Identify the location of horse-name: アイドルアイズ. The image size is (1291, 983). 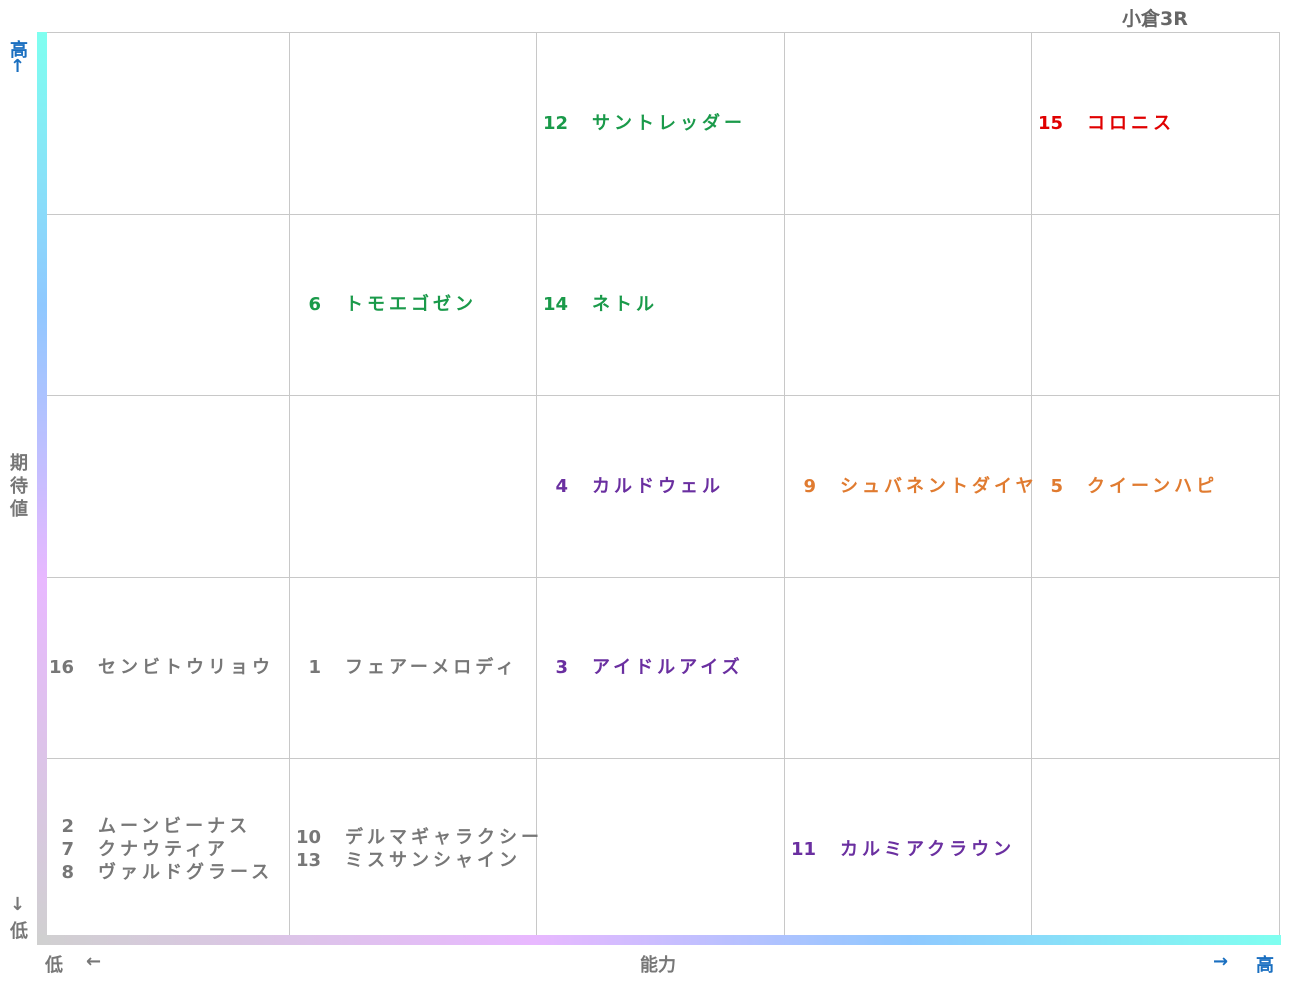
(668, 667).